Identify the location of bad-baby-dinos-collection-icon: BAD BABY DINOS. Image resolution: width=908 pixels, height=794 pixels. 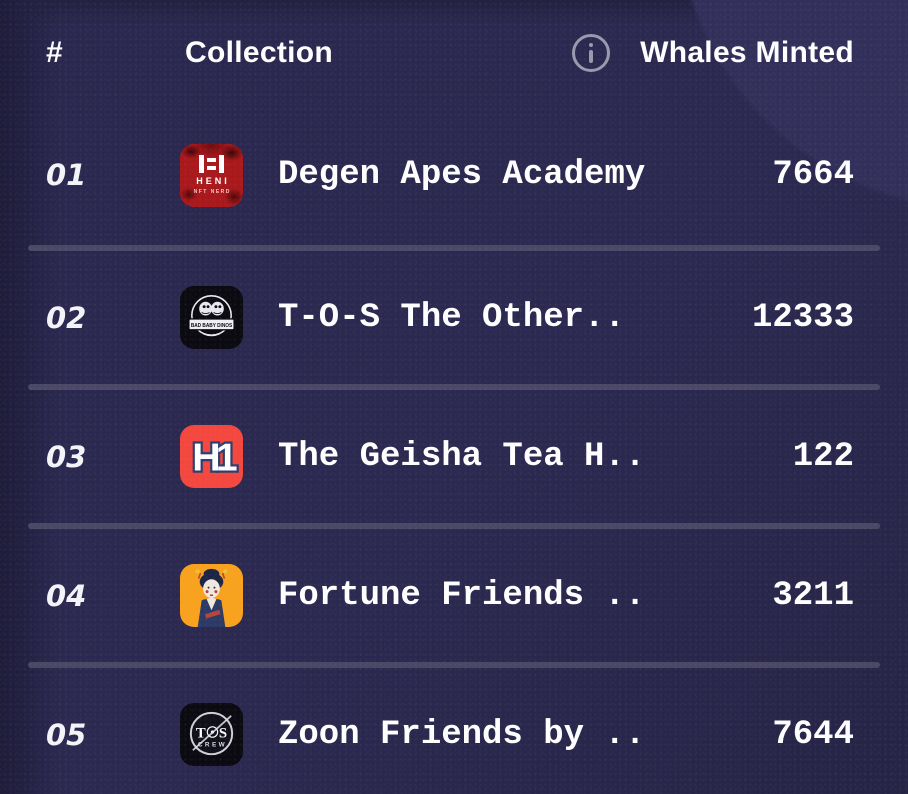
(211, 317).